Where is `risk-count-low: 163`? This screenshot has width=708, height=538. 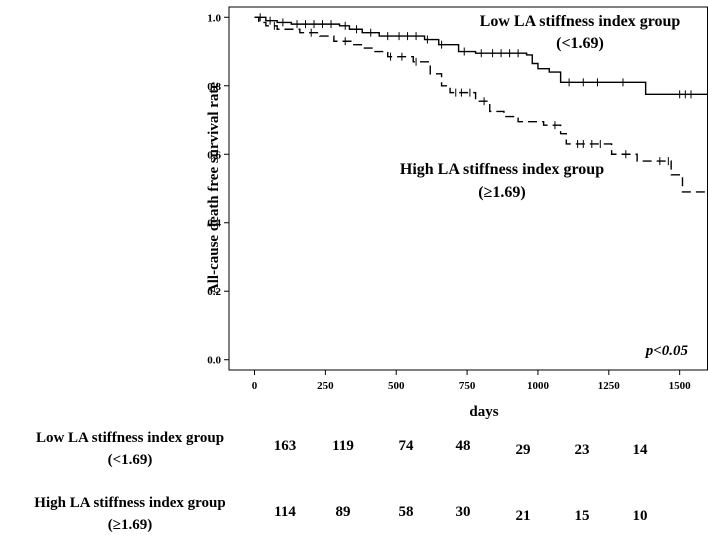 risk-count-low: 163 is located at coordinates (285, 446).